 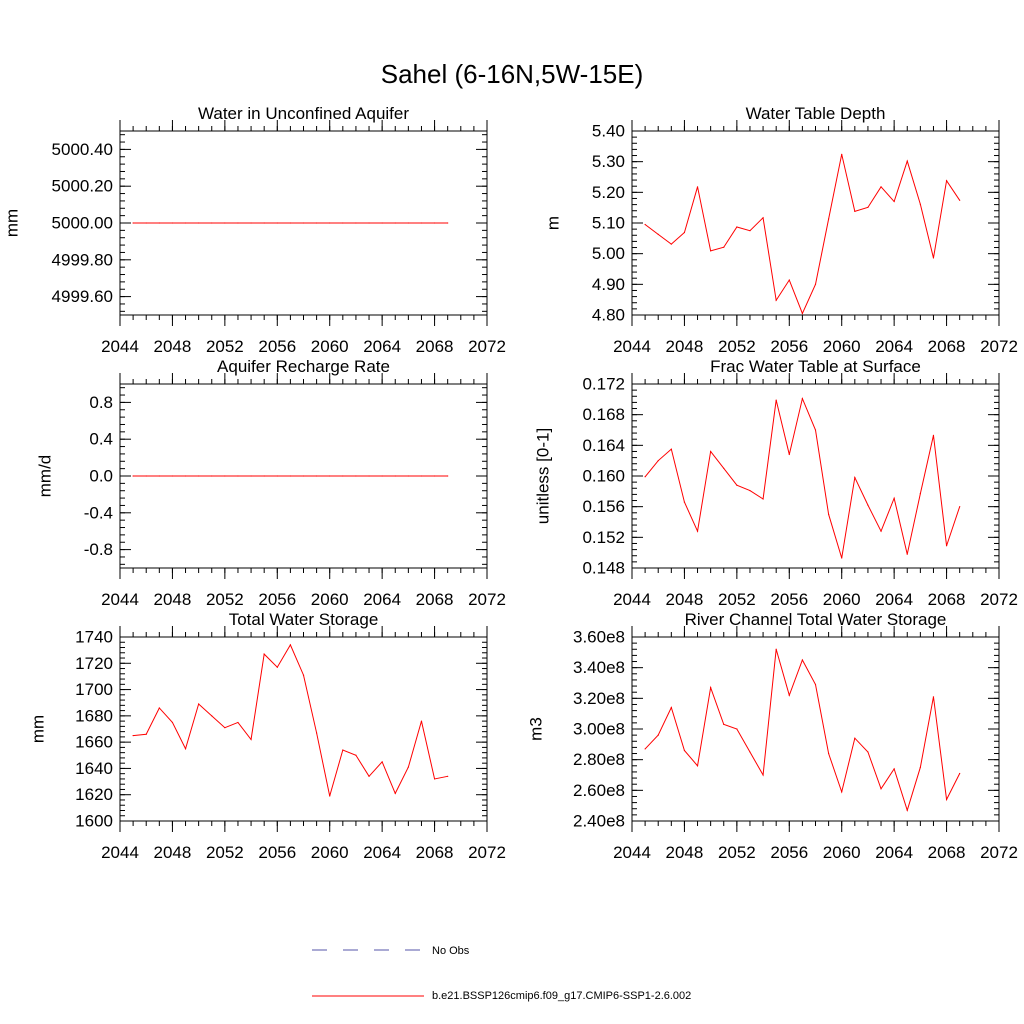 What do you see at coordinates (512, 74) in the screenshot?
I see `figure-title: Sahel (6-16N,5W-15E)` at bounding box center [512, 74].